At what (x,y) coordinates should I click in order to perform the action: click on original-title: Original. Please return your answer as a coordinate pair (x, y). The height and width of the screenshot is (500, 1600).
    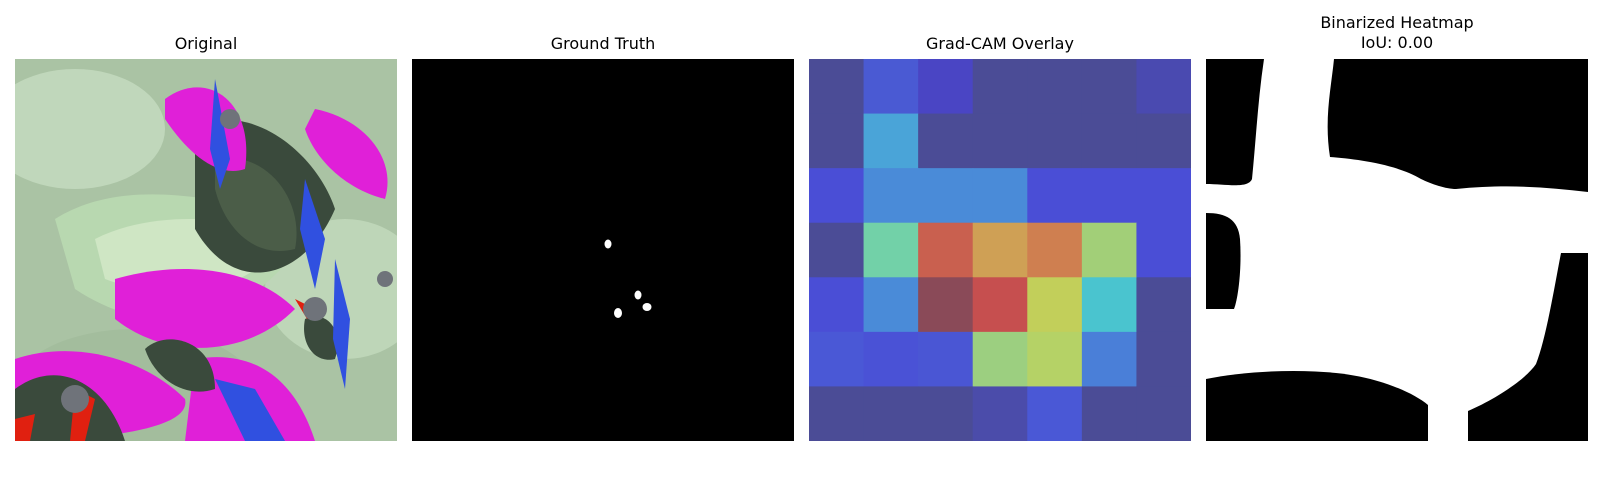
    Looking at the image, I should click on (206, 43).